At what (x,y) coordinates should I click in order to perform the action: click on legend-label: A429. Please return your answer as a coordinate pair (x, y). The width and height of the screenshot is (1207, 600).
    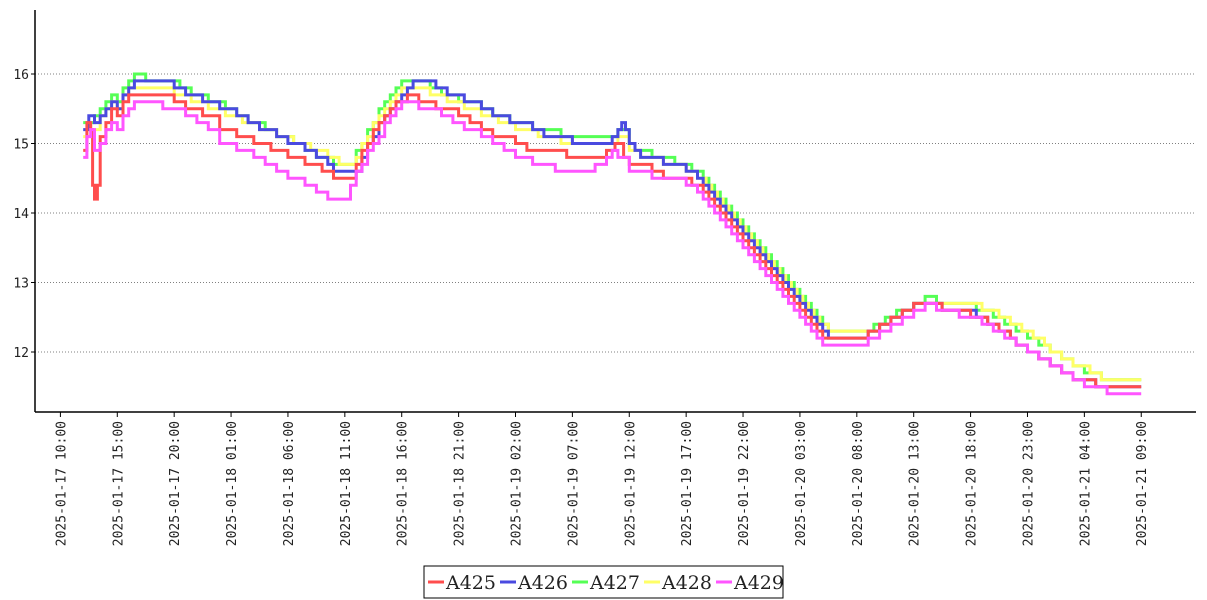
    Looking at the image, I should click on (758, 583).